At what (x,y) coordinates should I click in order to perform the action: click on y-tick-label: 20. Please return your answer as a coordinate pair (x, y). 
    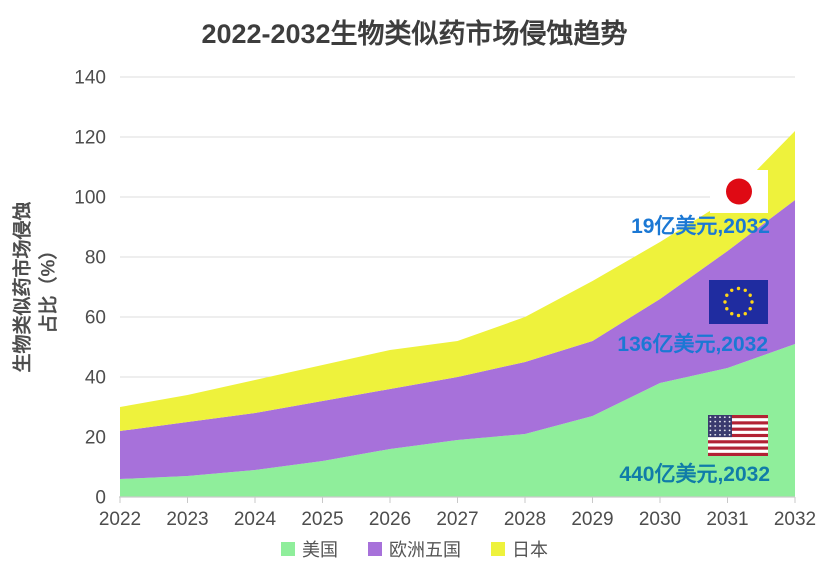
    Looking at the image, I should click on (95, 438).